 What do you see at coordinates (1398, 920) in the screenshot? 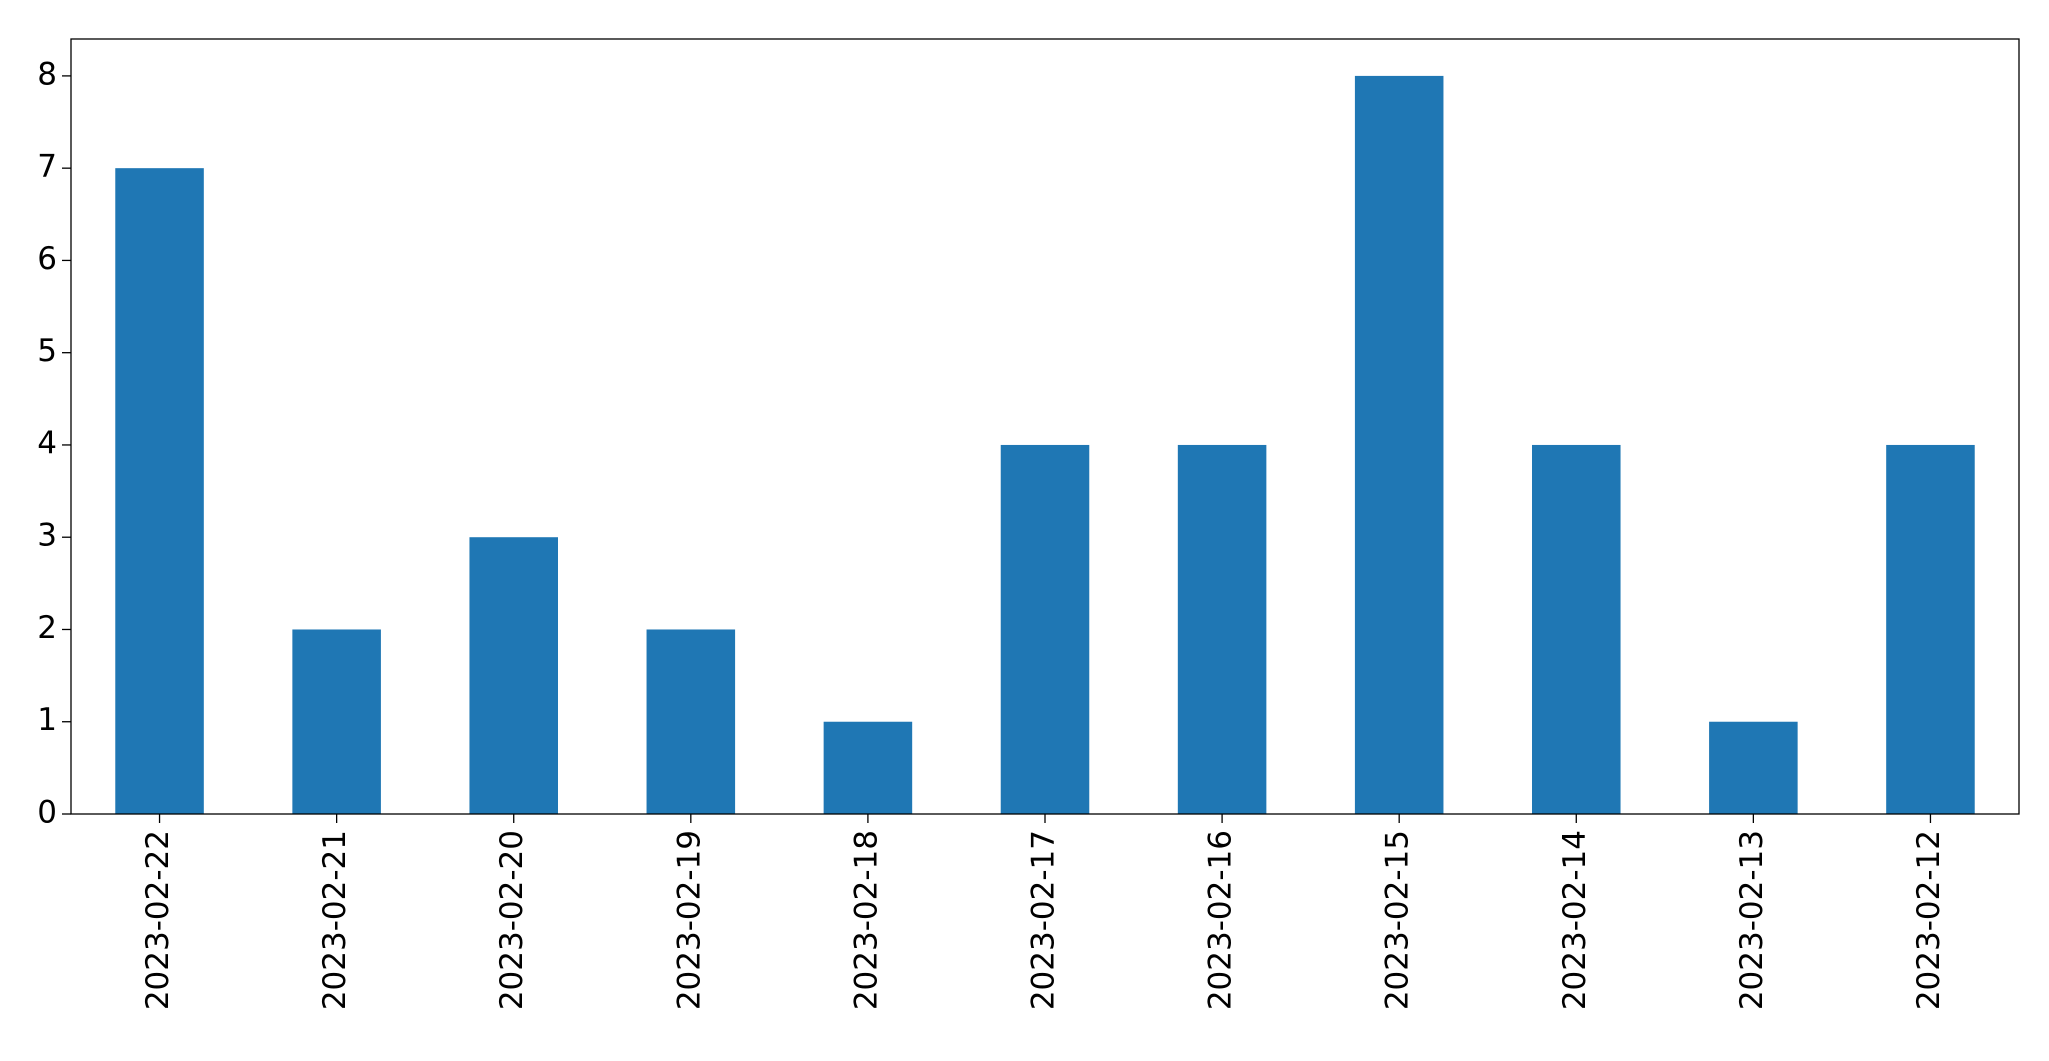
I see `x-tick-label: 2023-02-15` at bounding box center [1398, 920].